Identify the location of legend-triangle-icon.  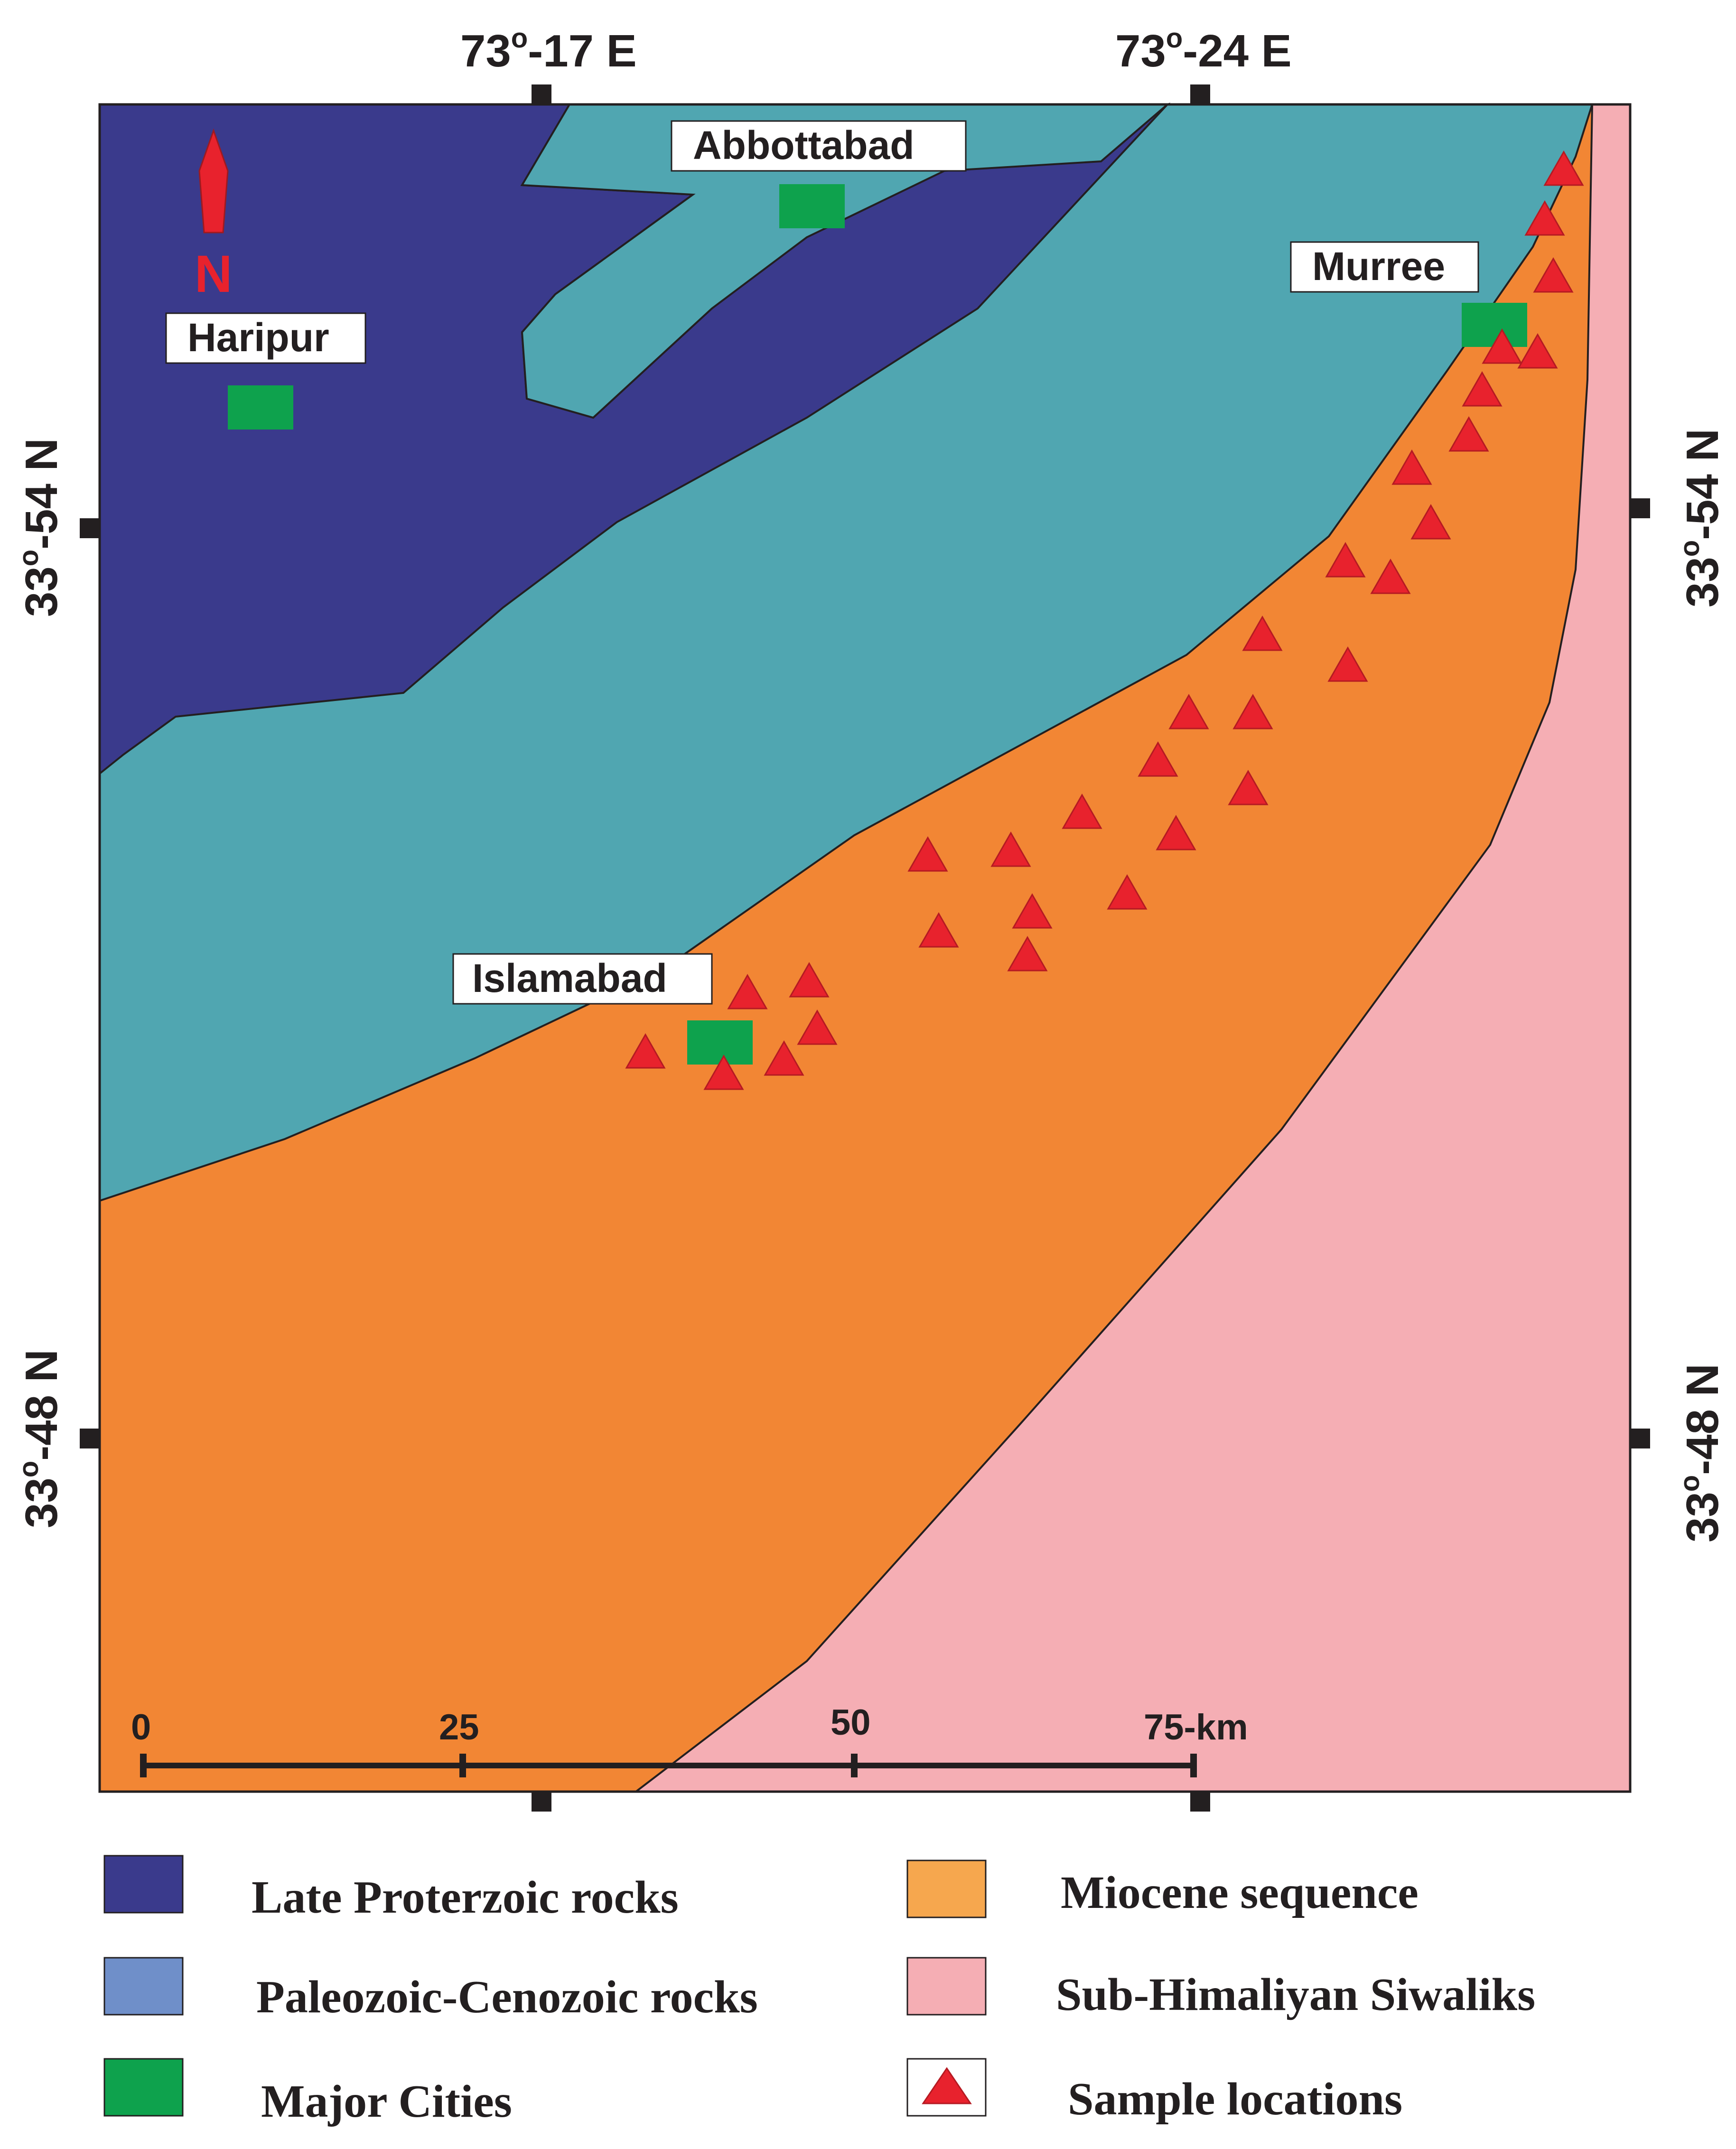
(947, 2085).